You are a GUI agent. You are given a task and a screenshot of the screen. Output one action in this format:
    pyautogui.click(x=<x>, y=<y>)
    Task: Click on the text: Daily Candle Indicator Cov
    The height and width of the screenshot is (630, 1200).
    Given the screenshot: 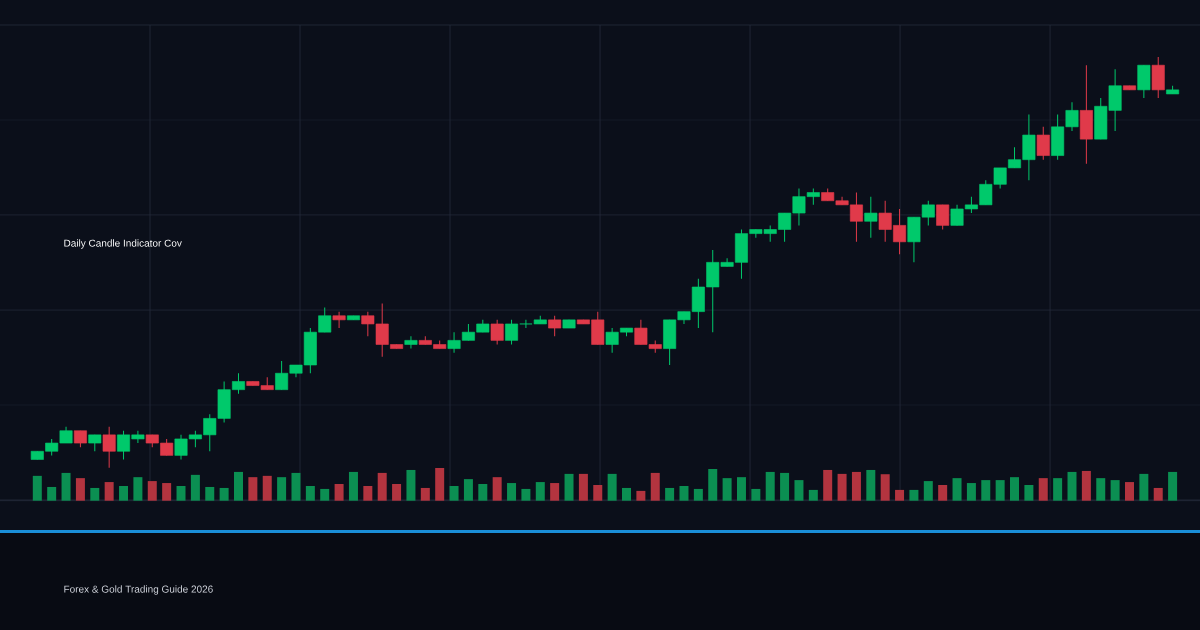 What is the action you would take?
    pyautogui.click(x=123, y=244)
    